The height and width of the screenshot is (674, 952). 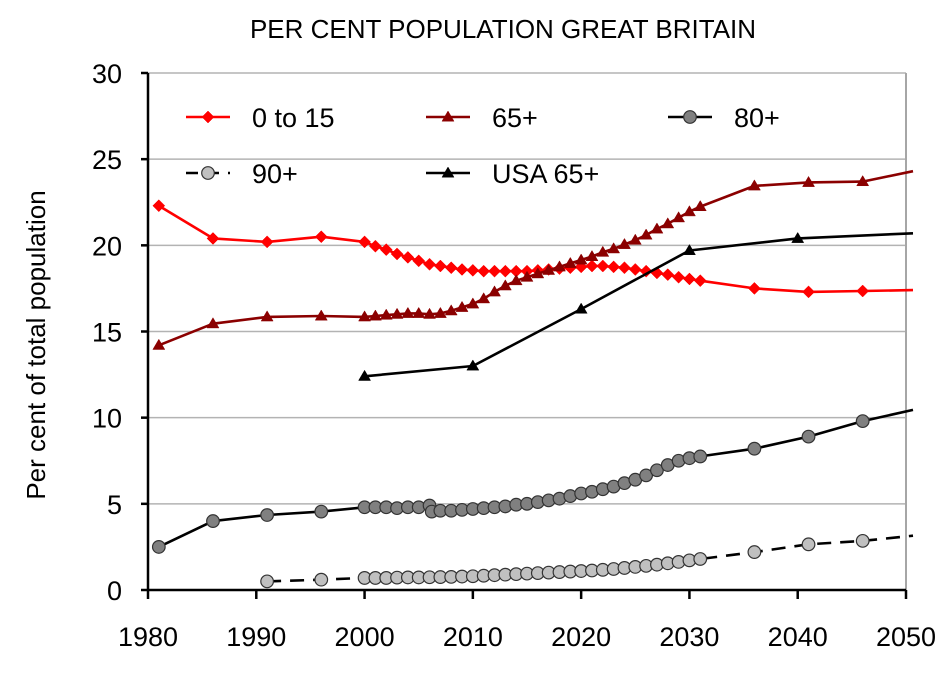 I want to click on x-tick-label: 2050, so click(x=906, y=637).